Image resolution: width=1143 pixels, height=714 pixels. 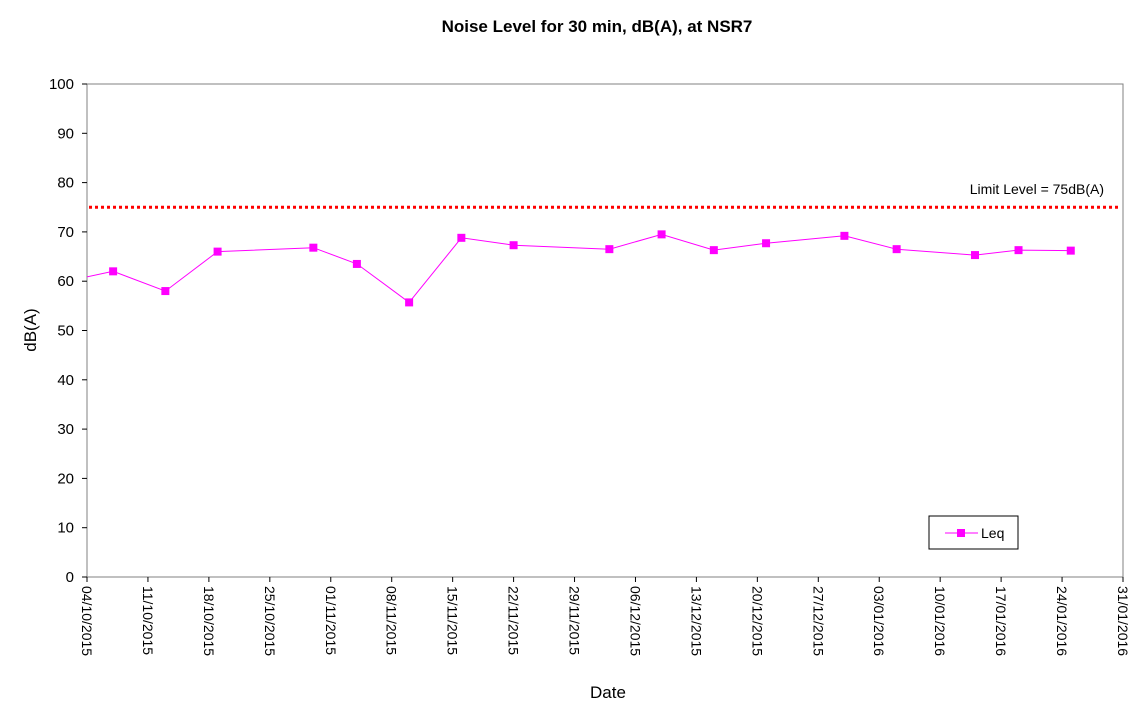 I want to click on x-tick-label: 13/12/2015, so click(x=696, y=621).